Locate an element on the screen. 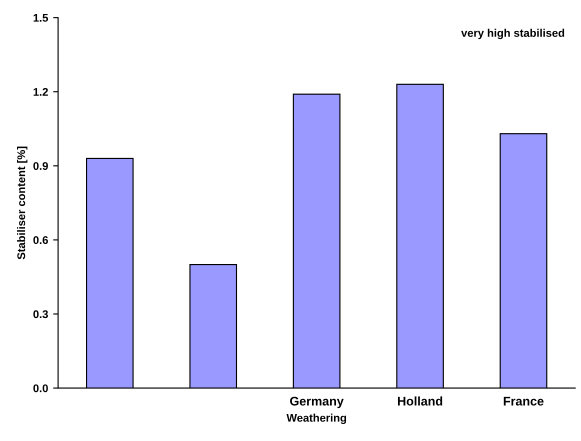  y-tick-label: 1.5 is located at coordinates (41, 18).